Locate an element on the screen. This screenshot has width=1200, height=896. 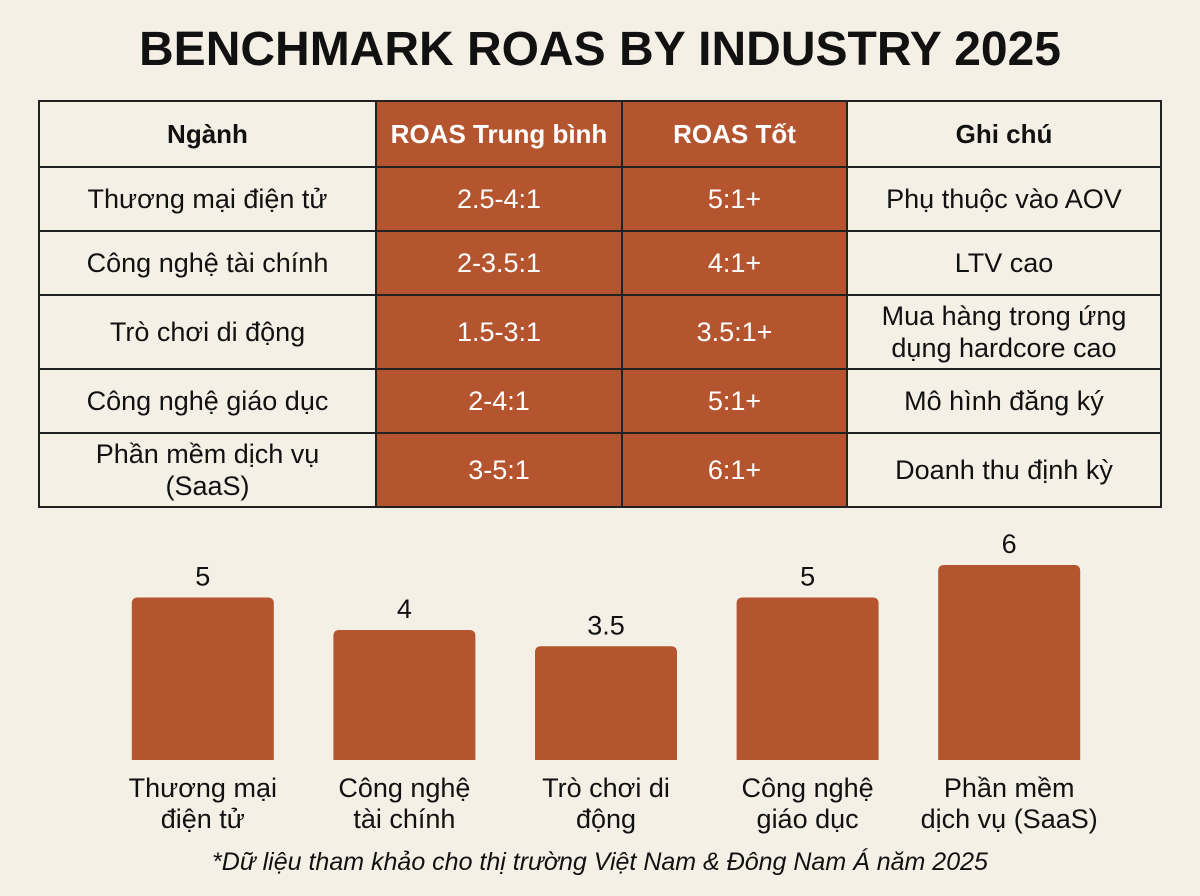
table-cell: 4:1+ is located at coordinates (734, 263).